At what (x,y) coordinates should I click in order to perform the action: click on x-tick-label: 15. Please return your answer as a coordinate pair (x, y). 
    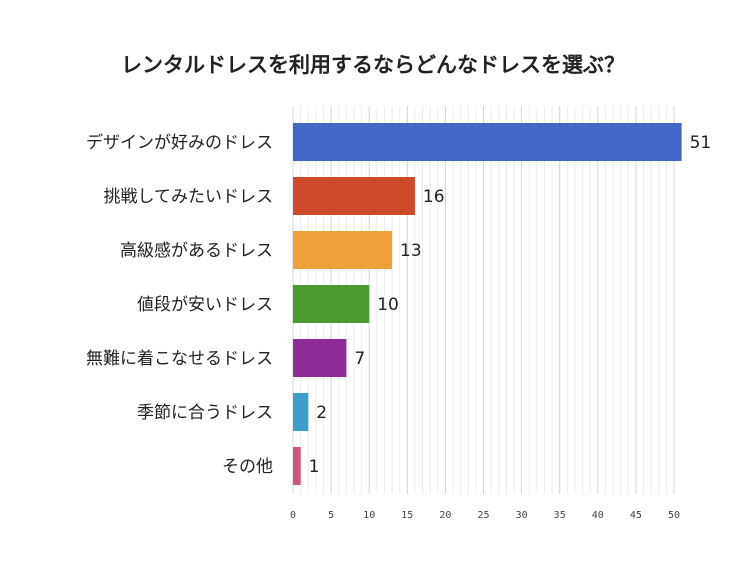
    Looking at the image, I should click on (407, 515).